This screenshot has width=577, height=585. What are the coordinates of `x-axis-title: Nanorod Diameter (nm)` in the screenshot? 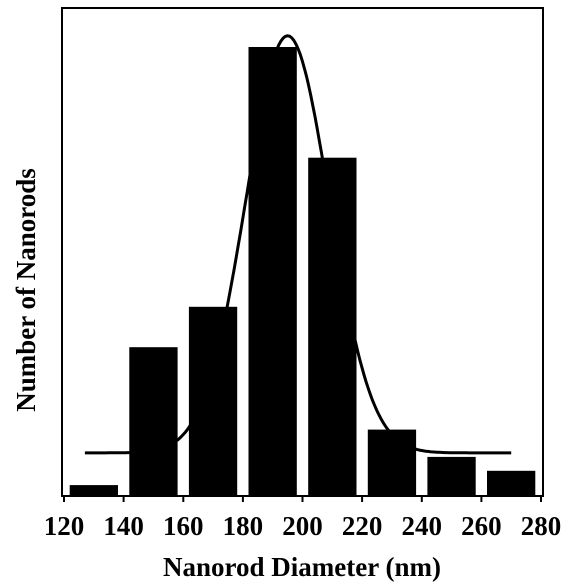 It's located at (302, 567).